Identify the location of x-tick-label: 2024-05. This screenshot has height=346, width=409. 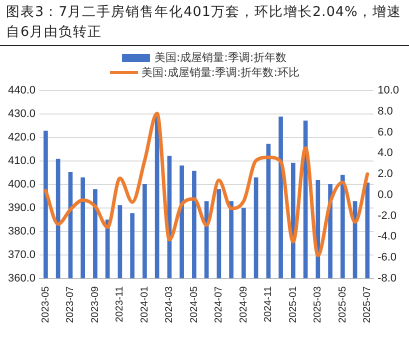
(194, 305).